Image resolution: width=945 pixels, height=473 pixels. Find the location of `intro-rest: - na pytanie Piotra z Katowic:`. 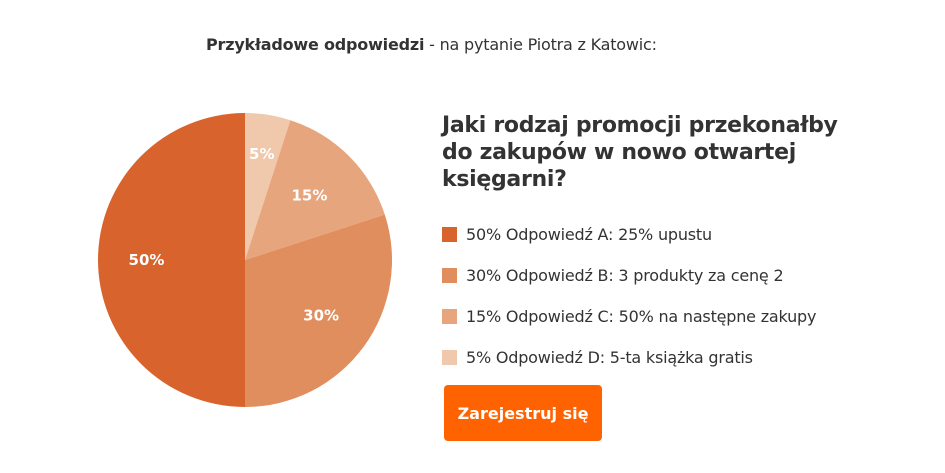

intro-rest: - na pytanie Piotra z Katowic: is located at coordinates (540, 44).